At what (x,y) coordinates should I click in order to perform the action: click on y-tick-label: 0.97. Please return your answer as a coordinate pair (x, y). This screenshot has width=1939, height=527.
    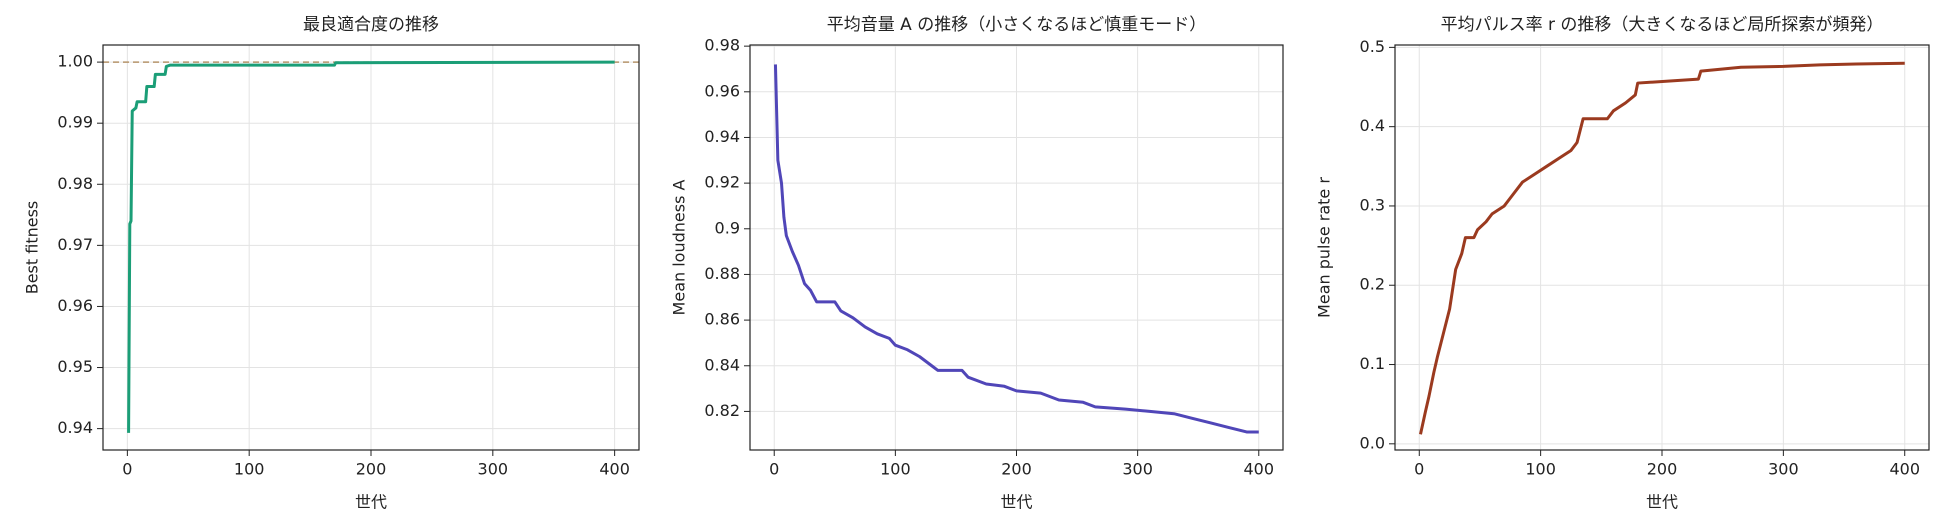
    Looking at the image, I should click on (75, 244).